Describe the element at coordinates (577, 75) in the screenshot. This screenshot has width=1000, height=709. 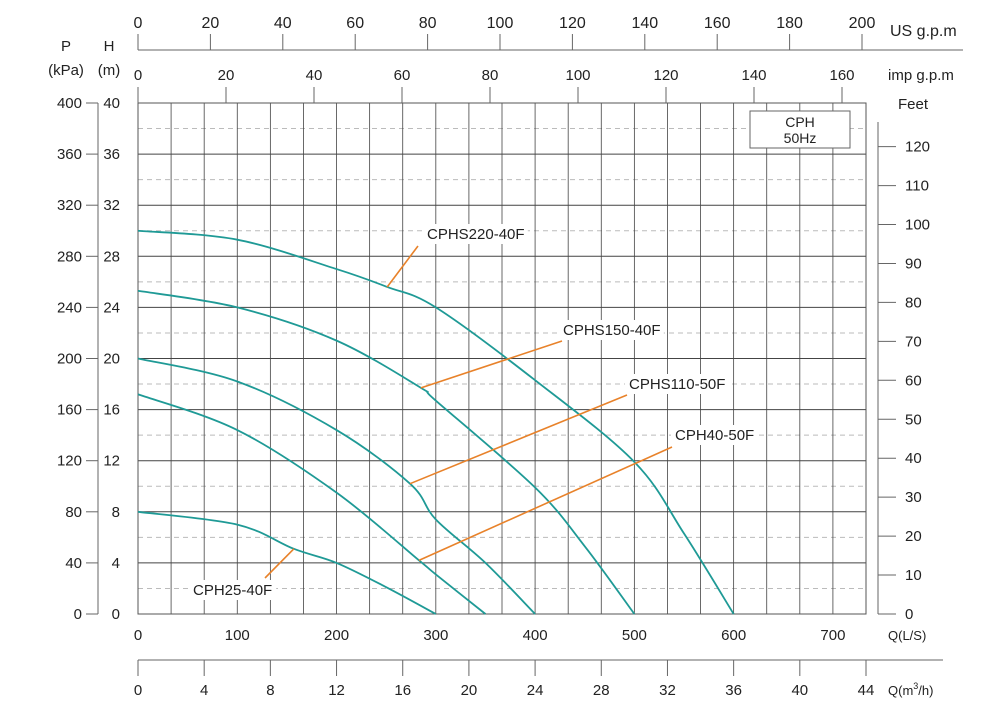
I see `imp-gpm-tick-label: 100` at that location.